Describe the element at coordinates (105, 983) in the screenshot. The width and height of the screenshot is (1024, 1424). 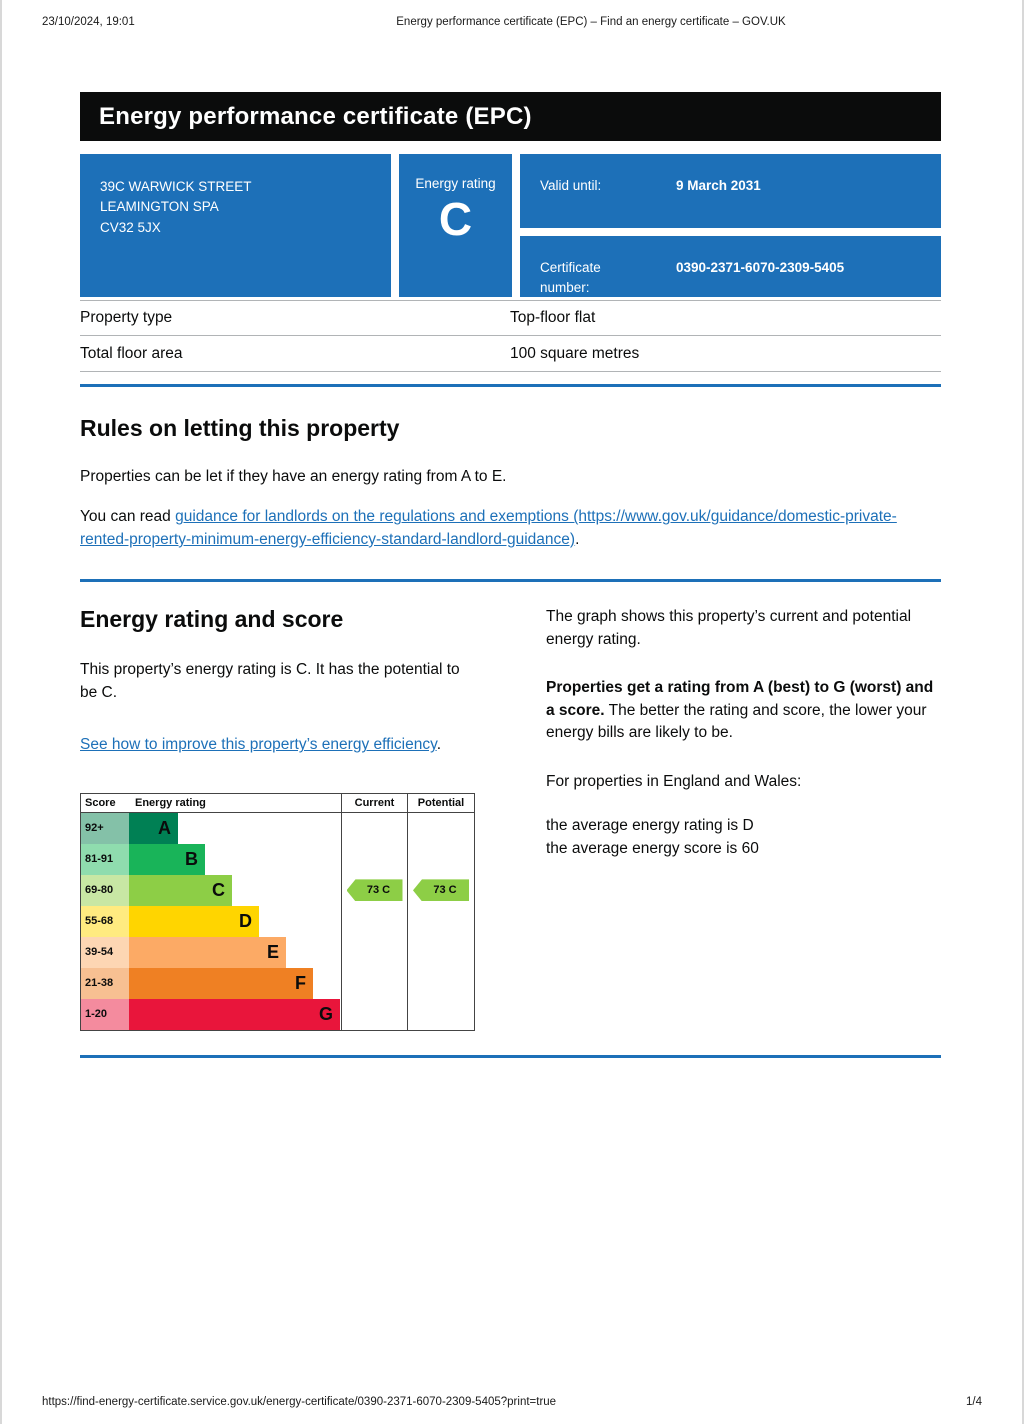
I see `epc-band-score: 21-38` at that location.